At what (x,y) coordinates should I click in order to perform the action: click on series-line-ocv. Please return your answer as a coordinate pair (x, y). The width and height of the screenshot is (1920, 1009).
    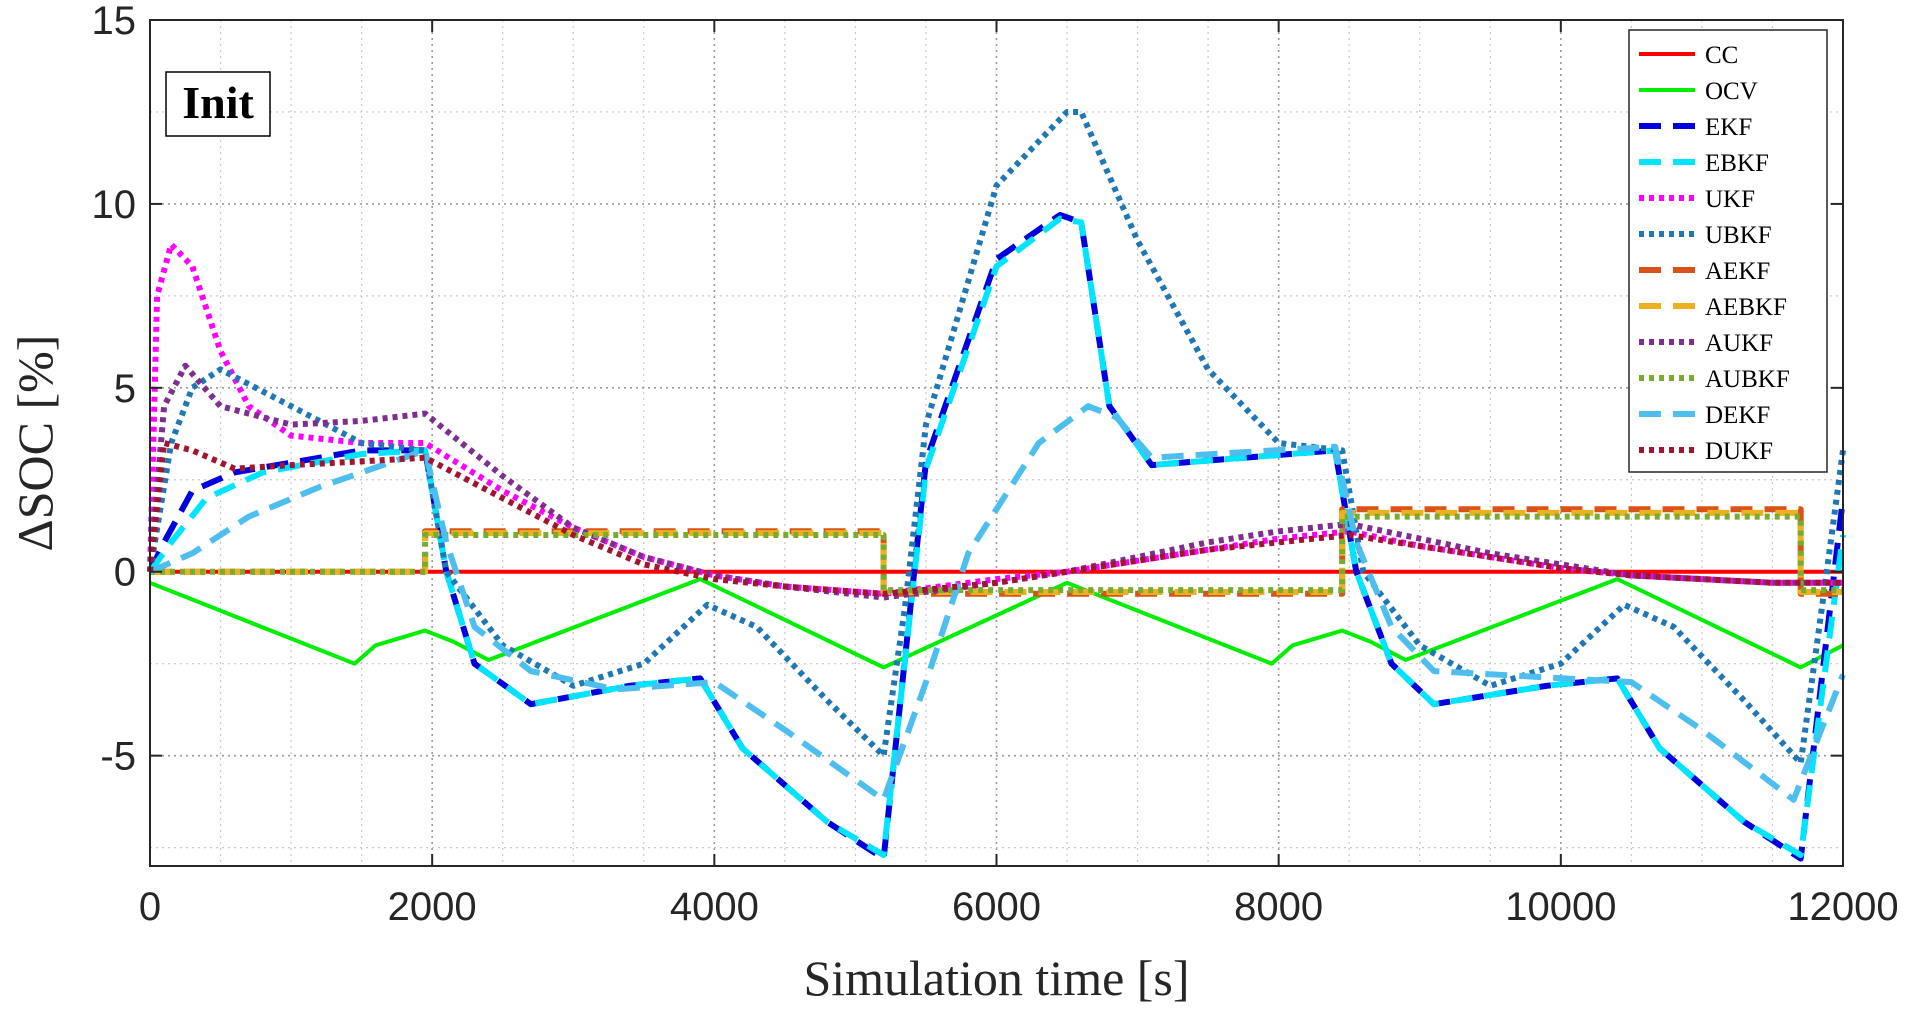
    Looking at the image, I should click on (996, 623).